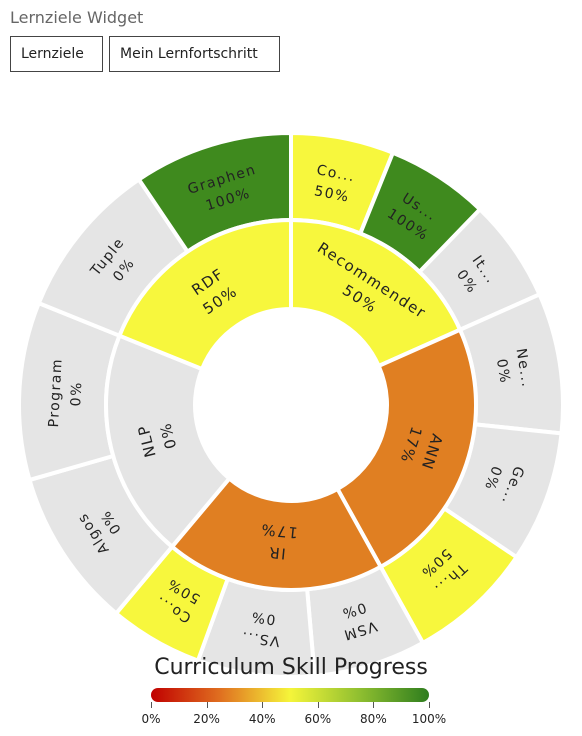 This screenshot has width=582, height=736. What do you see at coordinates (278, 531) in the screenshot?
I see `inner-ring-value: 17%` at bounding box center [278, 531].